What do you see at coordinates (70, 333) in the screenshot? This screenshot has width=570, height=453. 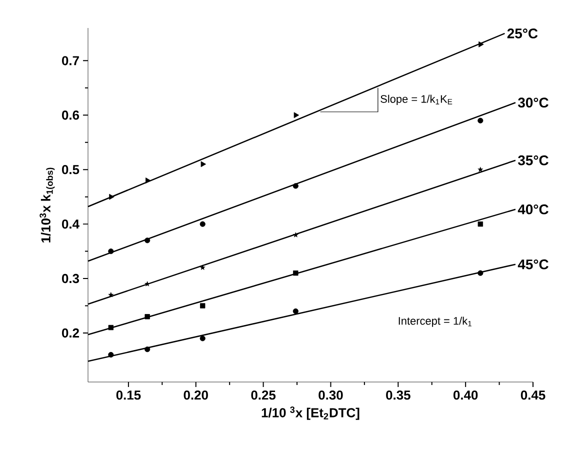 I see `y-tick-label: 0.2` at bounding box center [70, 333].